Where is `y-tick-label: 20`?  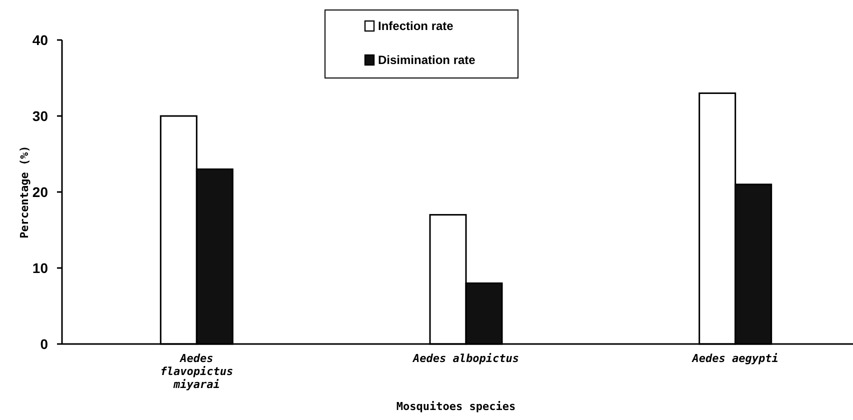 y-tick-label: 20 is located at coordinates (40, 192).